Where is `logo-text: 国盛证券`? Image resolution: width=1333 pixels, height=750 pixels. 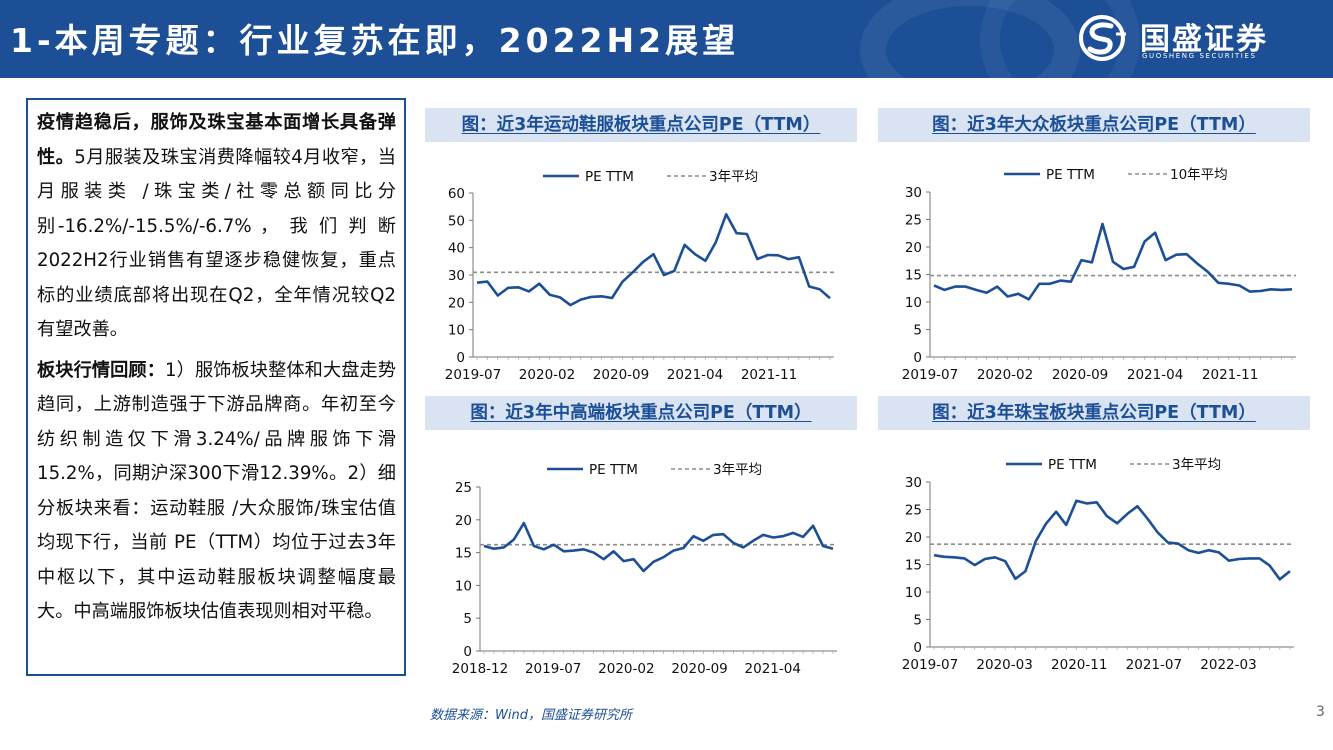 logo-text: 国盛证券 is located at coordinates (1204, 39).